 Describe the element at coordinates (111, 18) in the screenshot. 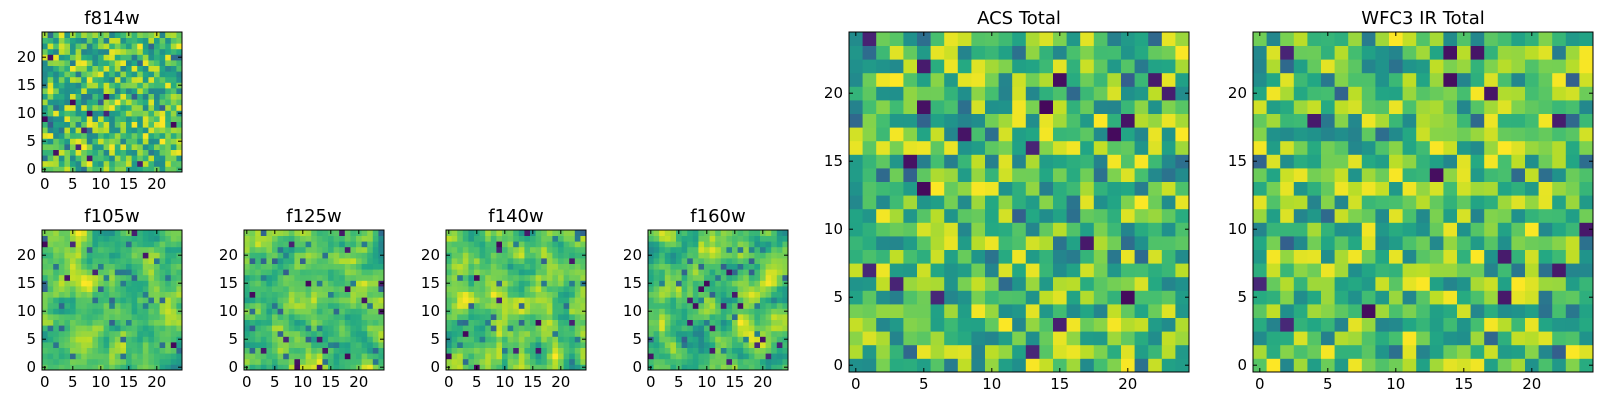

I see `panel-title: f814w` at that location.